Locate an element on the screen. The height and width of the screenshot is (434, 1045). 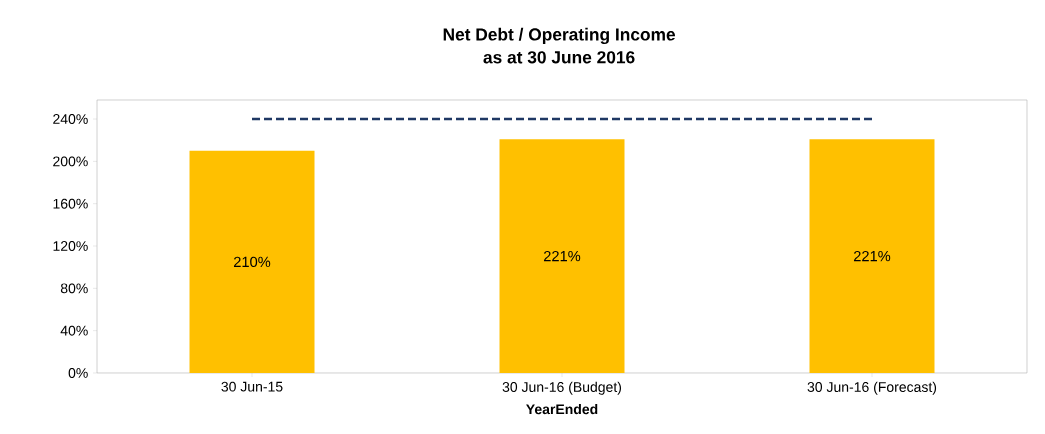
chart-subtitle: as at 30 June 2016 is located at coordinates (559, 57).